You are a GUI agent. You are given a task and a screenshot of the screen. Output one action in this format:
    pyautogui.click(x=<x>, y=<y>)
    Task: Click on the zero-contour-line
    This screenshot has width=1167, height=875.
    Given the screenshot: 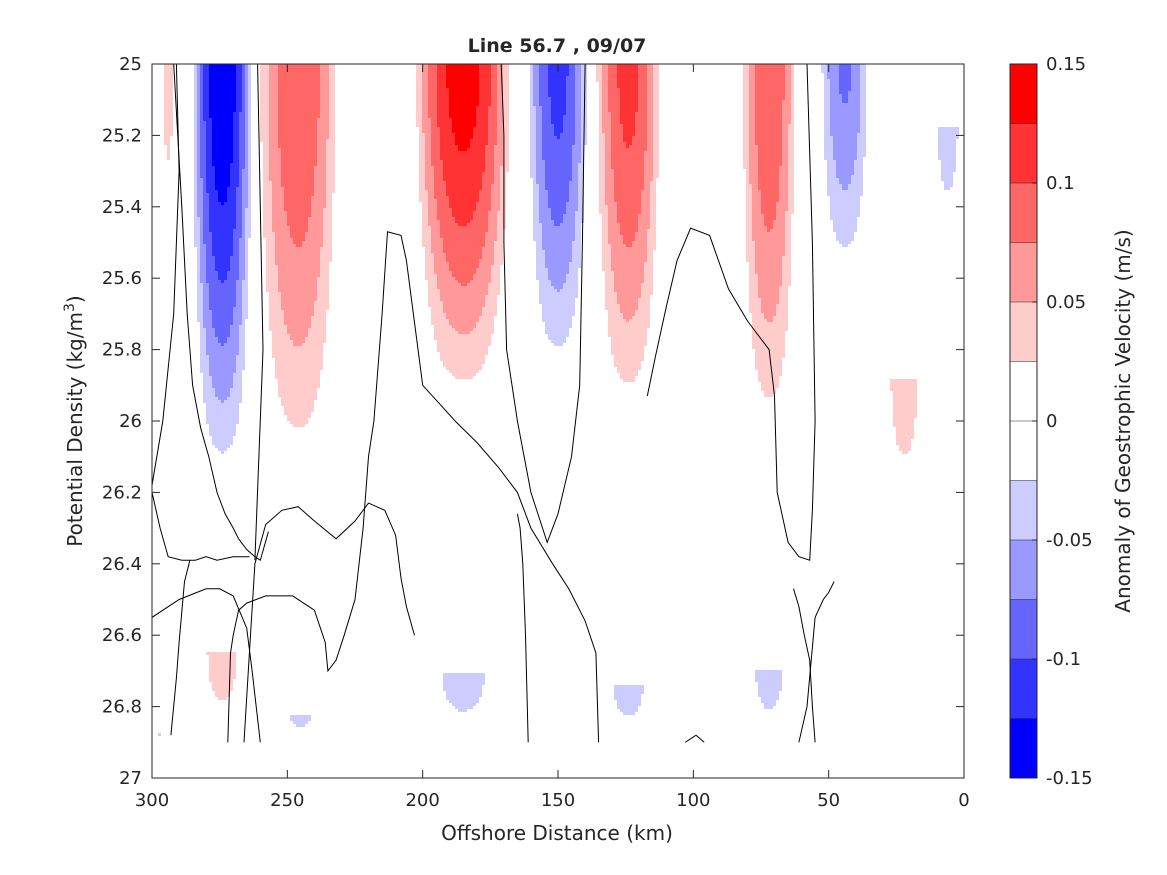 What is the action you would take?
    pyautogui.click(x=259, y=312)
    